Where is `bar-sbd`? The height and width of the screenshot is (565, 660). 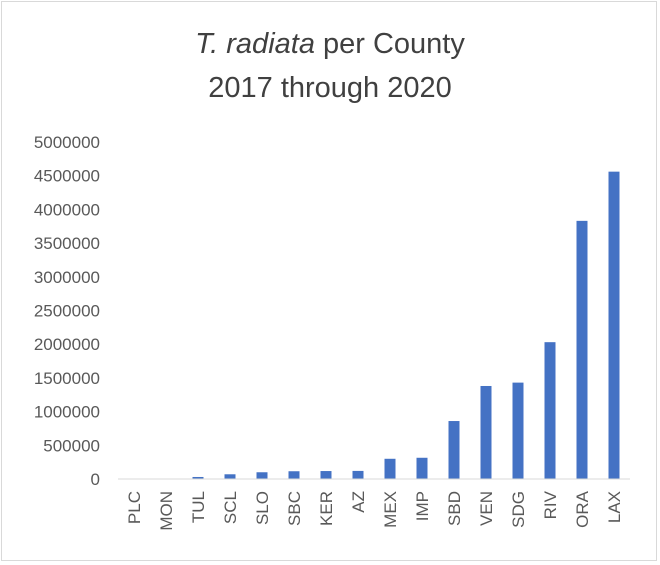
bar-sbd is located at coordinates (454, 450).